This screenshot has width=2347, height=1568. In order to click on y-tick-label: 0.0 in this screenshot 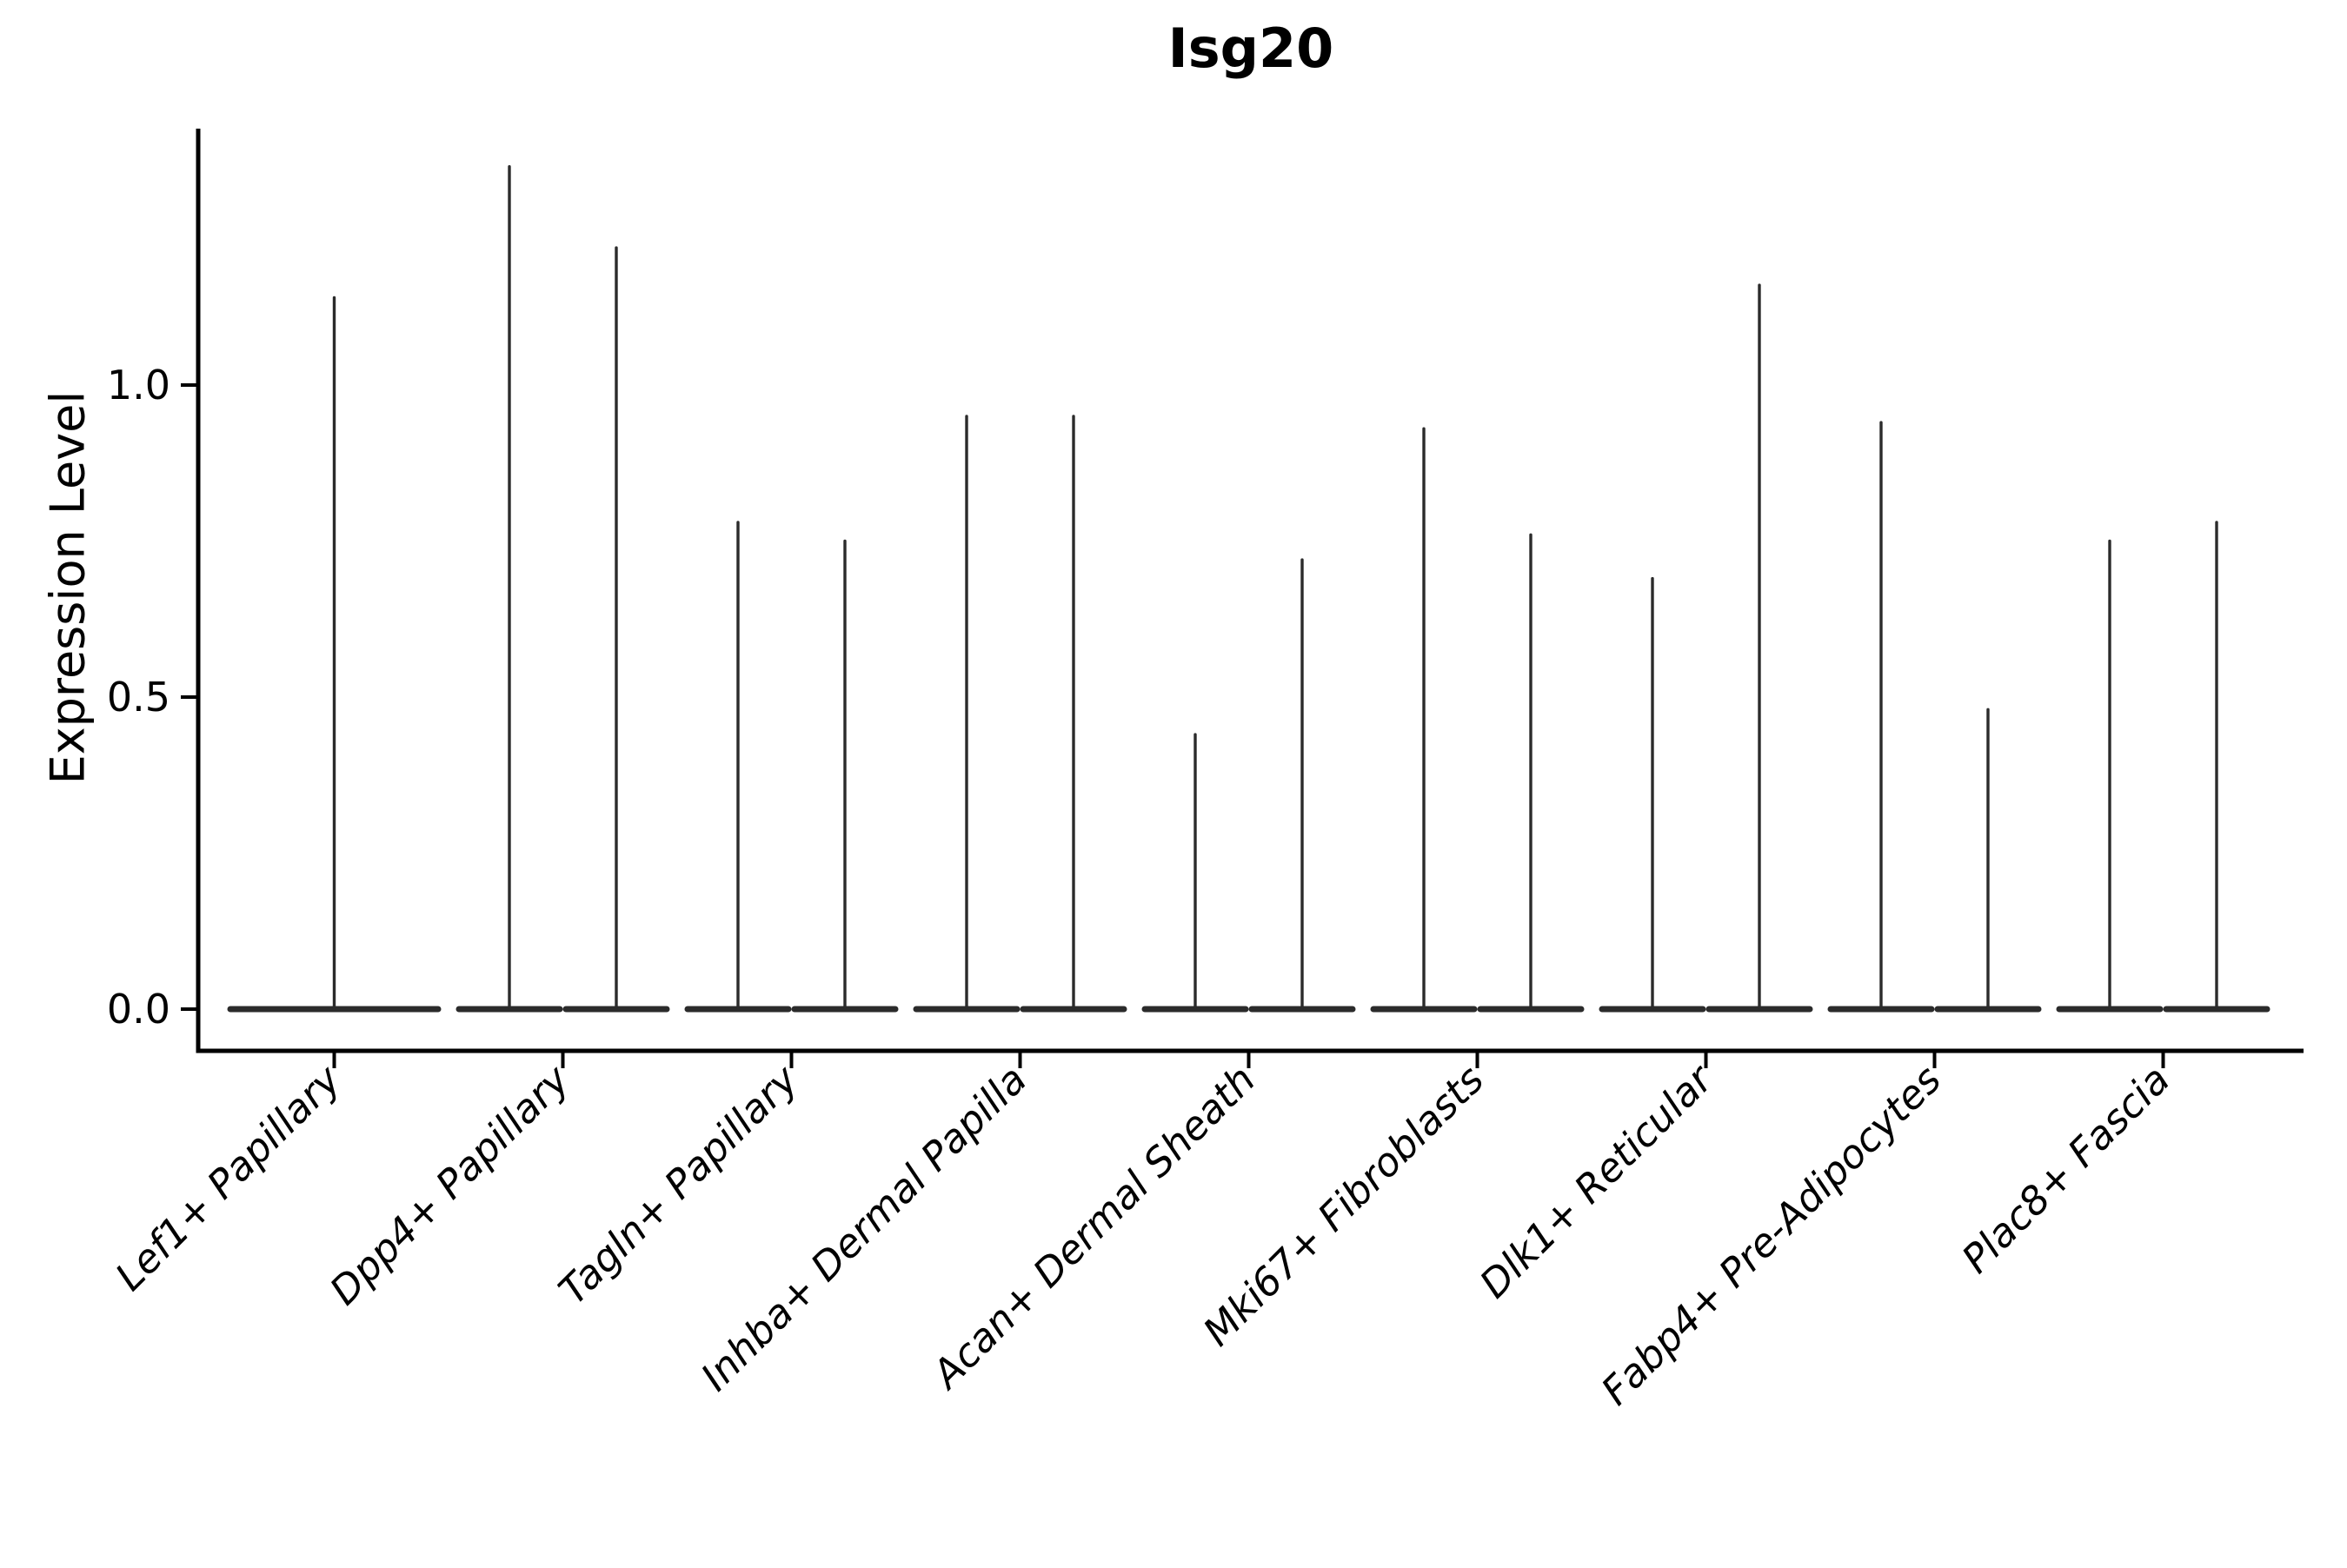, I will do `click(139, 1009)`.